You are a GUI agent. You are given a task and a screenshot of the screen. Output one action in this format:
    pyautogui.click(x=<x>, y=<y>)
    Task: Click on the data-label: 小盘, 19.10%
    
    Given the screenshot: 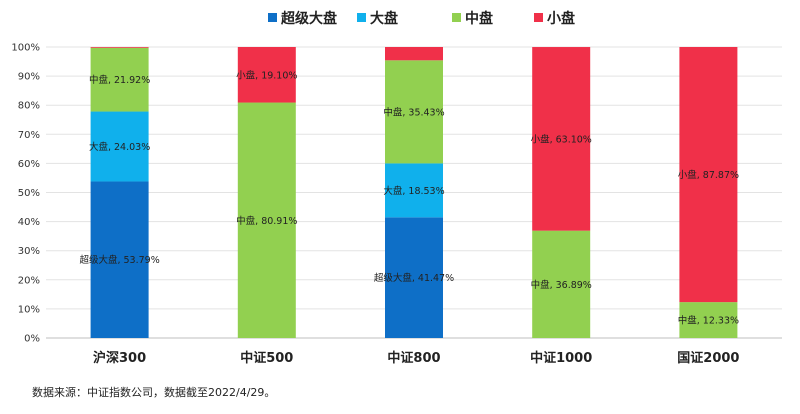 What is the action you would take?
    pyautogui.click(x=266, y=75)
    